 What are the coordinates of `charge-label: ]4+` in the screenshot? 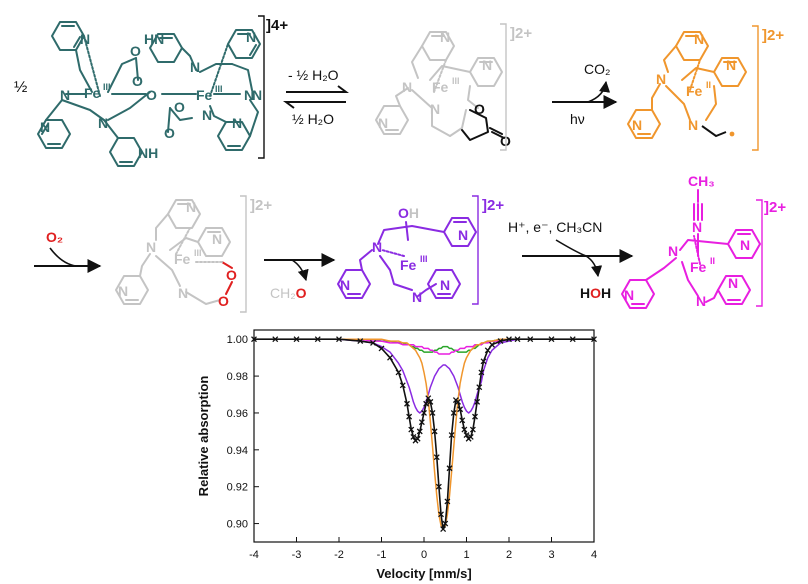 It's located at (277, 25).